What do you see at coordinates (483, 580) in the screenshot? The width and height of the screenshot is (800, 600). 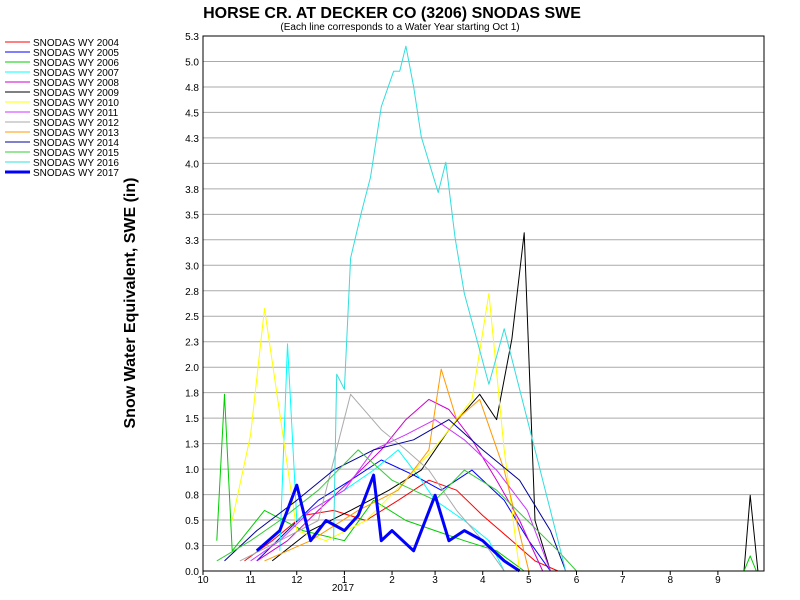 I see `x-tick-label: 4` at bounding box center [483, 580].